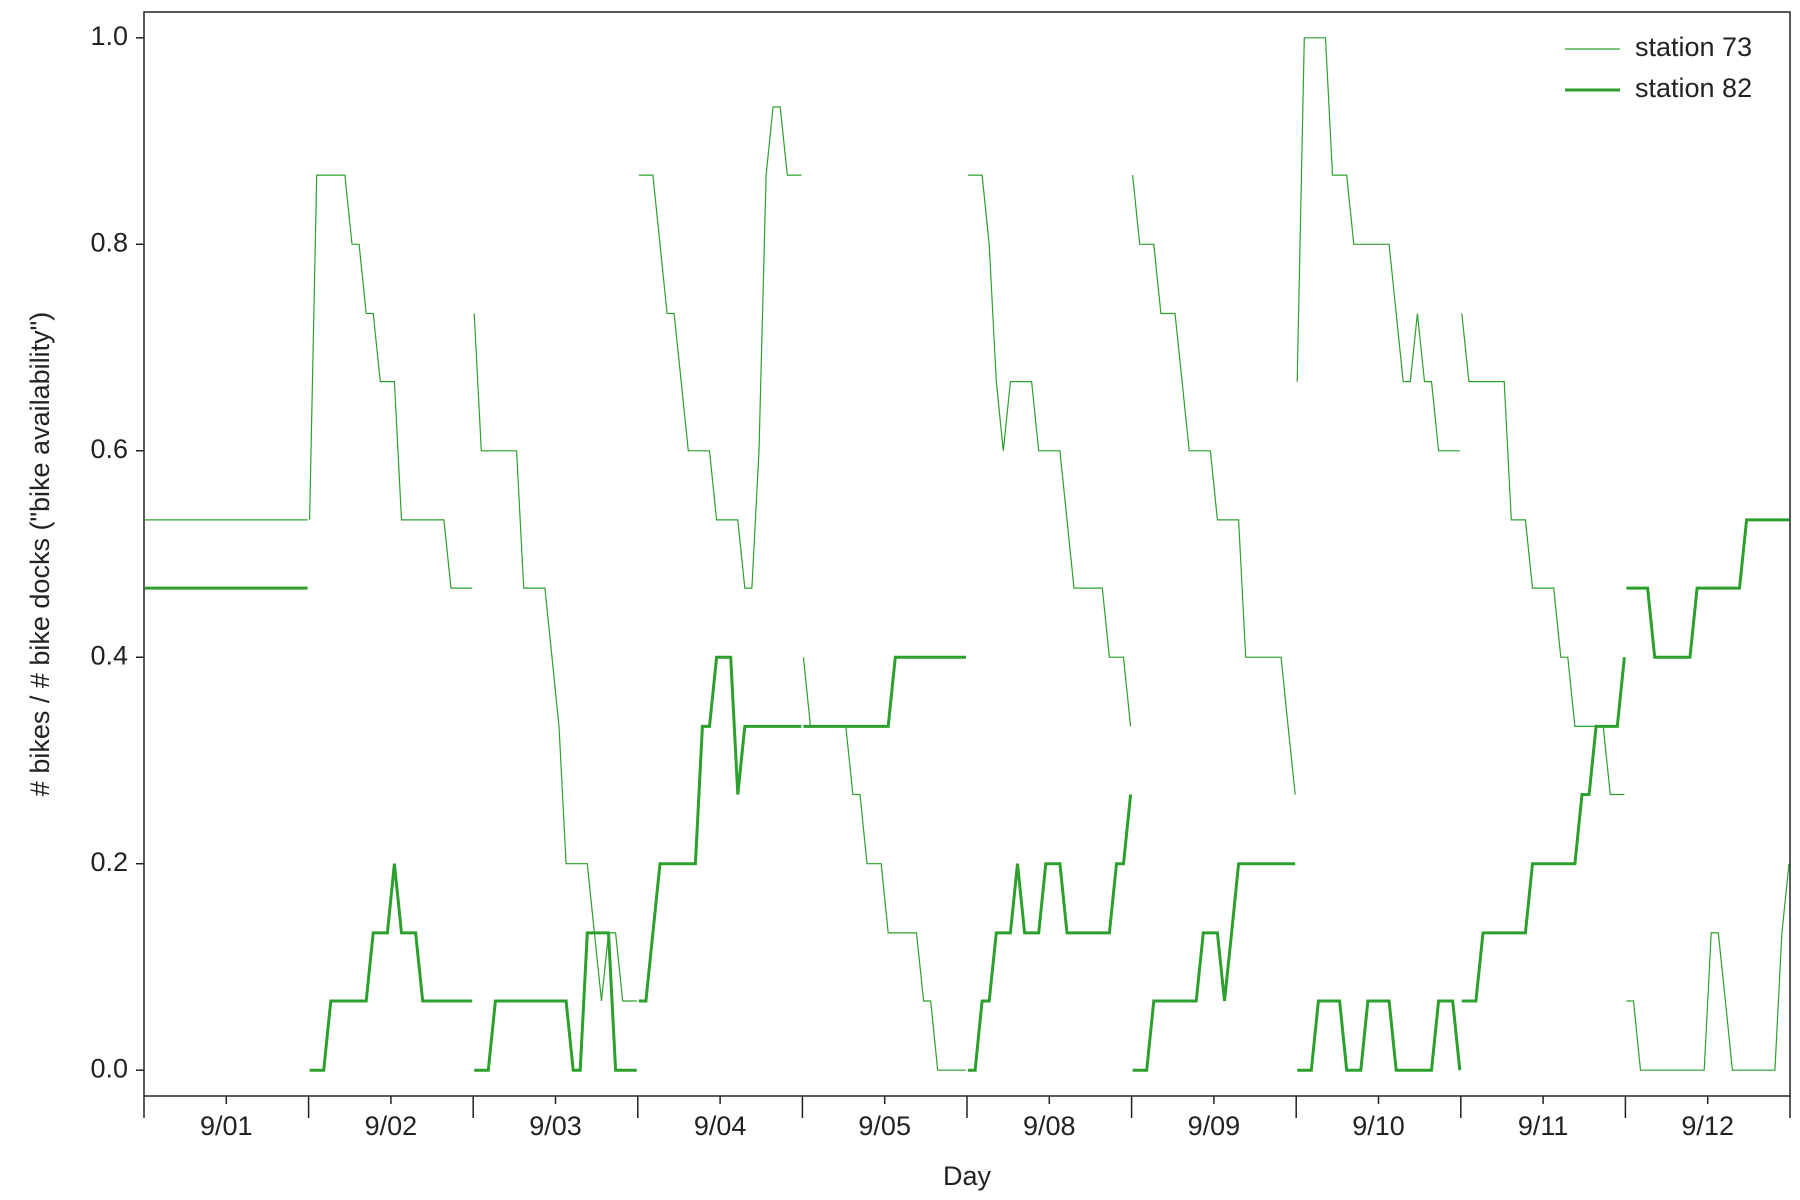  I want to click on y-tick-label: 0.8, so click(109, 242).